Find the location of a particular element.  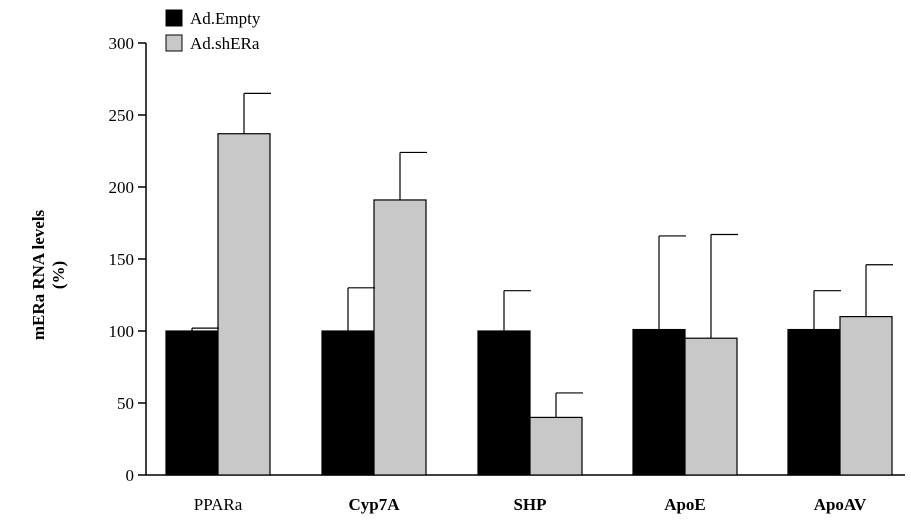

x-tick-label: Cyp7A is located at coordinates (374, 504).